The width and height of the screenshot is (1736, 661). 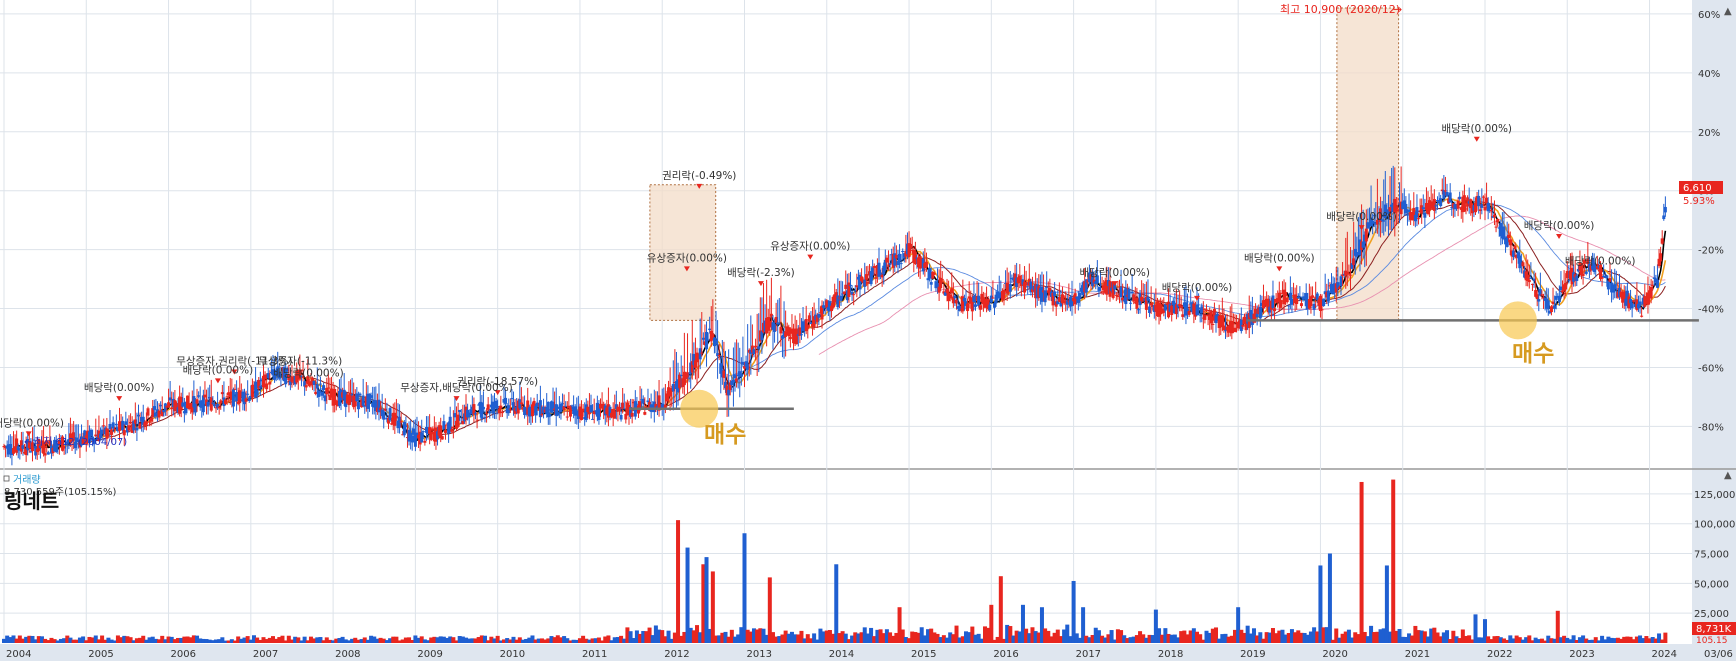 I want to click on event-marker, so click(x=1361, y=228).